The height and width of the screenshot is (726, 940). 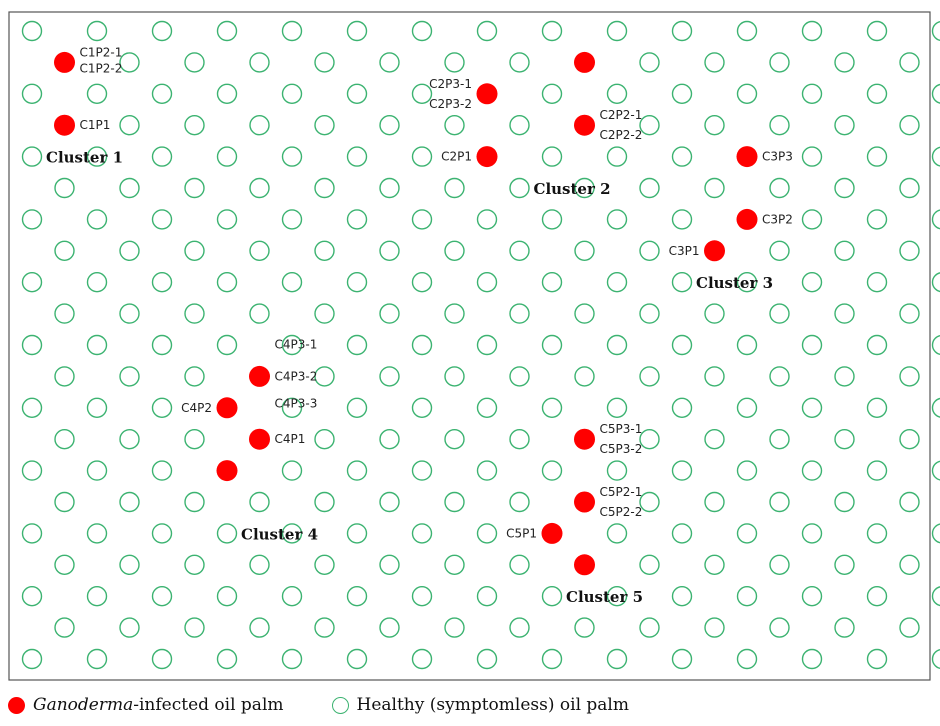 What do you see at coordinates (621, 115) in the screenshot?
I see `palm-label: C2P2-1` at bounding box center [621, 115].